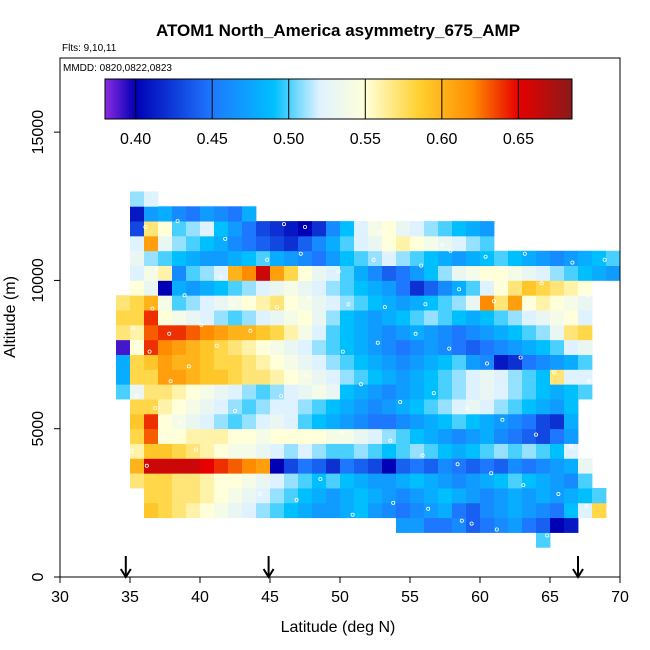  I want to click on colorbar-tick-label: 0.60, so click(441, 139).